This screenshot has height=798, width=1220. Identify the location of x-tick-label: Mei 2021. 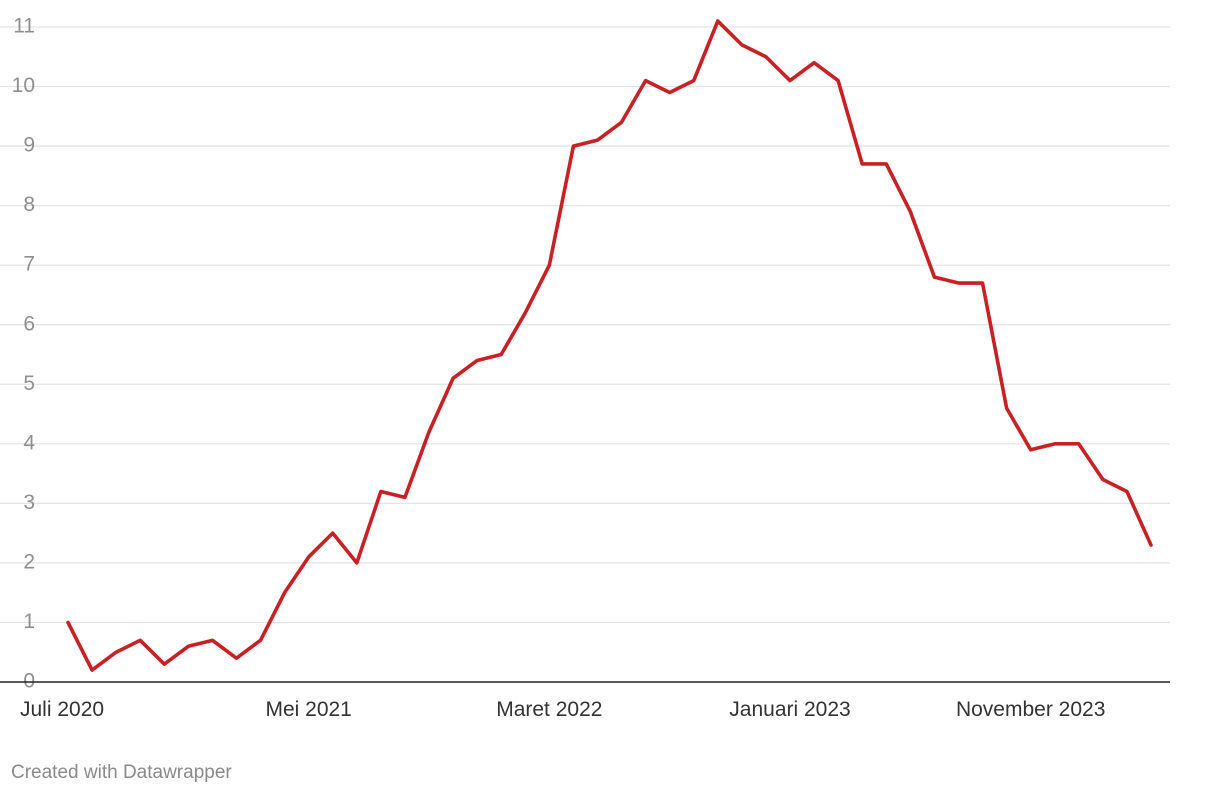
(308, 709).